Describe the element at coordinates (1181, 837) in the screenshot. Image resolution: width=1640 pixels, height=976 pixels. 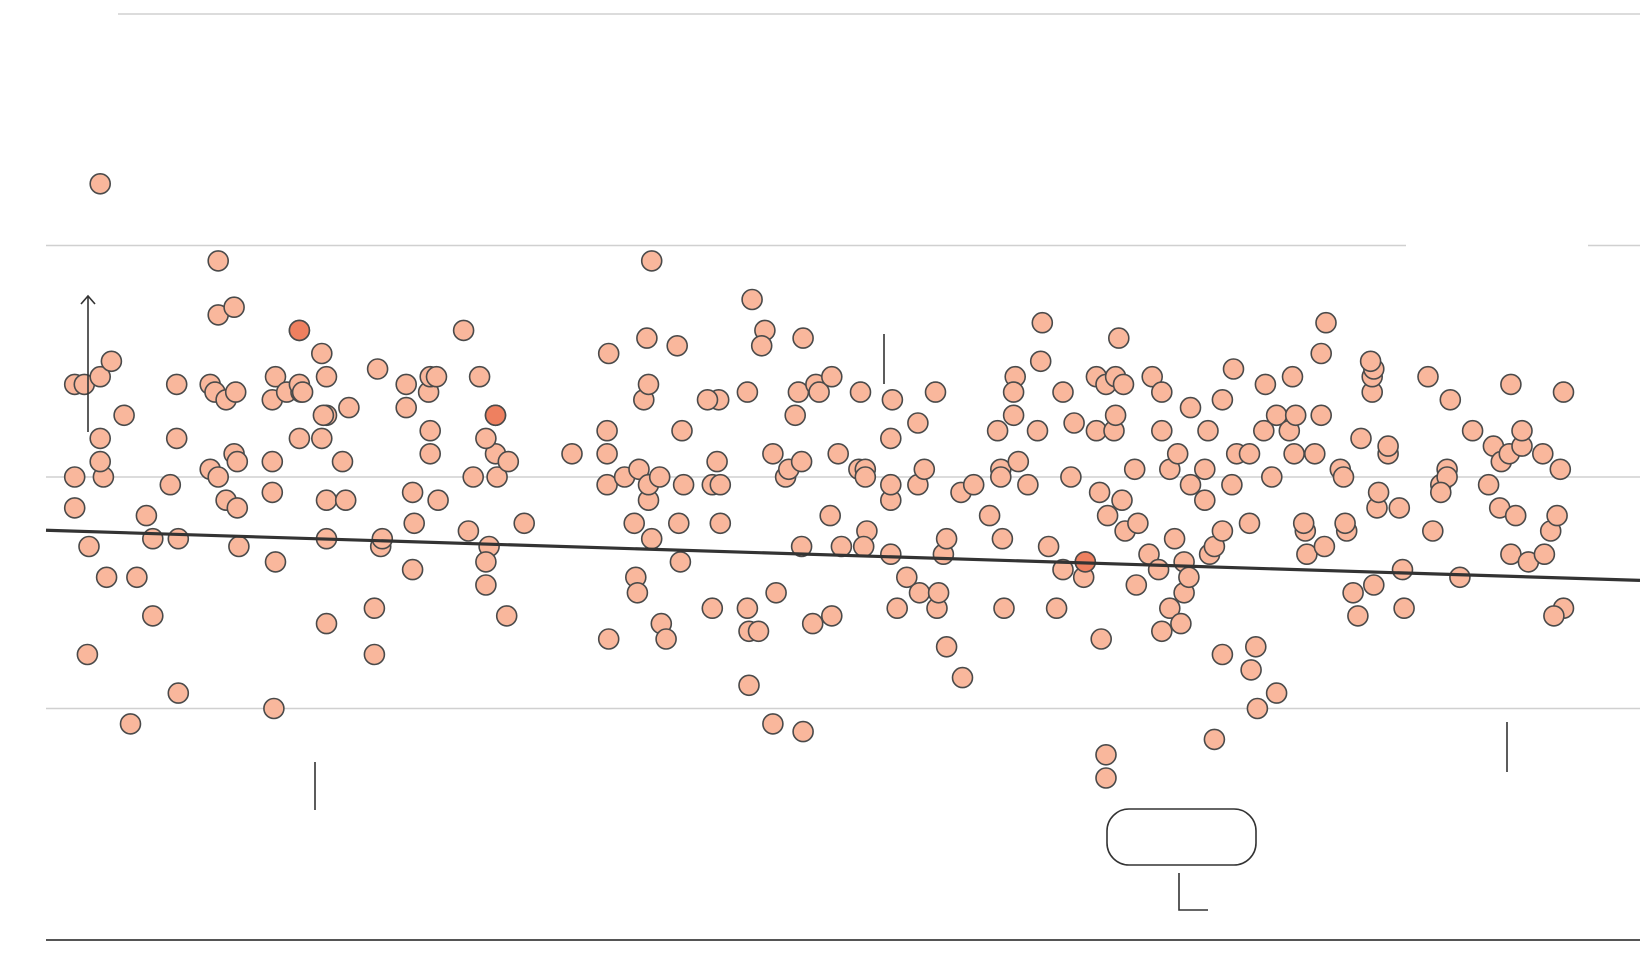
I see `highlight-cluster-box` at that location.